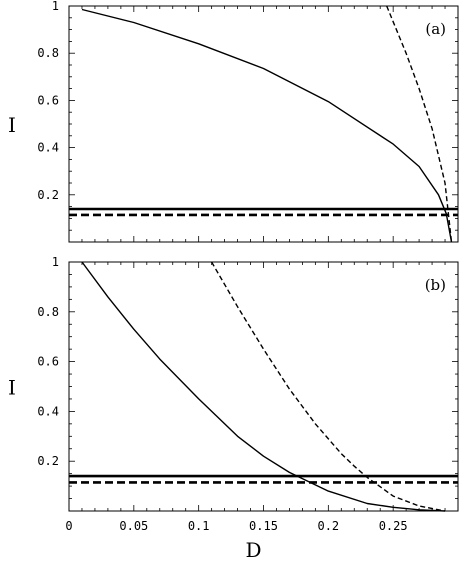 This screenshot has width=460, height=566. What do you see at coordinates (419, 124) in the screenshot?
I see `series-line-dashed` at bounding box center [419, 124].